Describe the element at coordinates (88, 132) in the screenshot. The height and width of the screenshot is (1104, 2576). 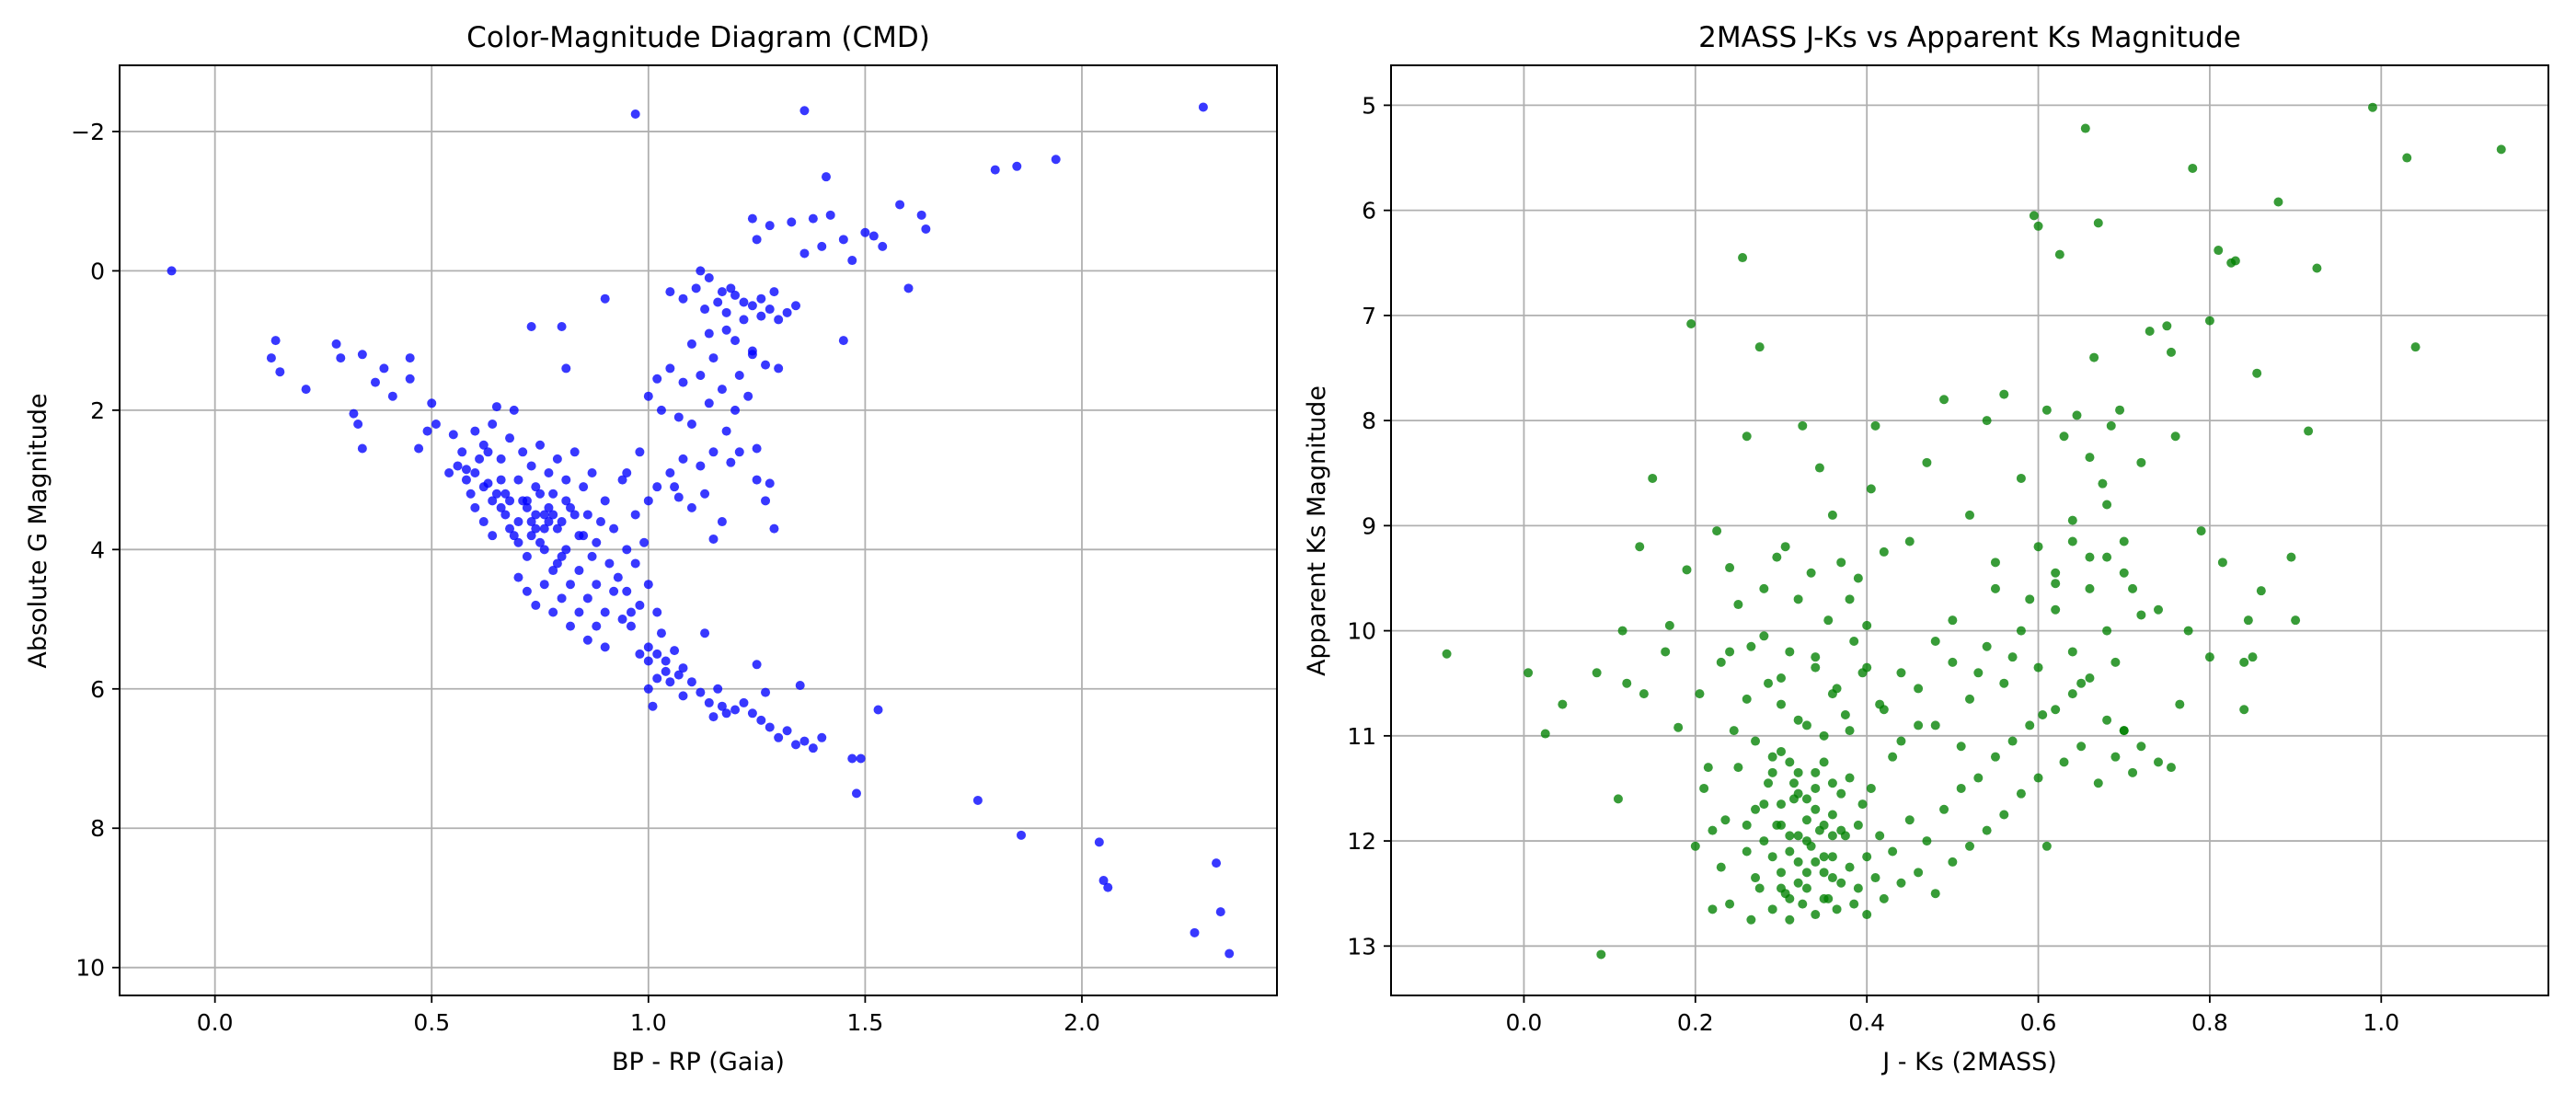
I see `cmd-y-tick-label: −2` at that location.